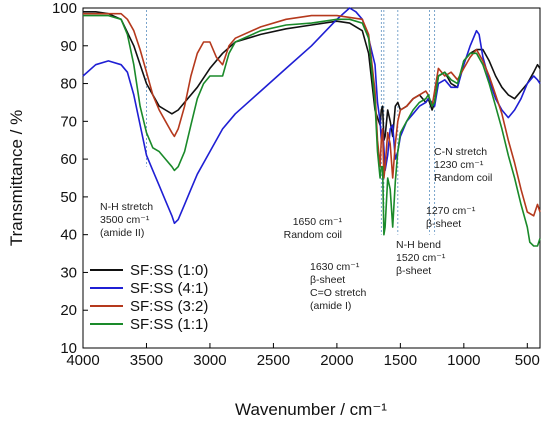 This screenshot has width=550, height=424. What do you see at coordinates (126, 207) in the screenshot?
I see `annotation-line: N-H stretch` at bounding box center [126, 207].